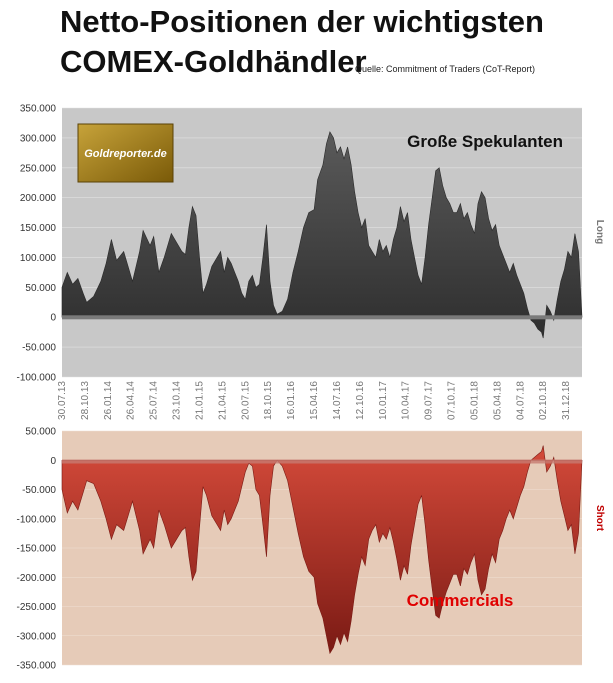 The image size is (613, 683). I want to click on logo: Goldreporter.de, so click(125, 153).